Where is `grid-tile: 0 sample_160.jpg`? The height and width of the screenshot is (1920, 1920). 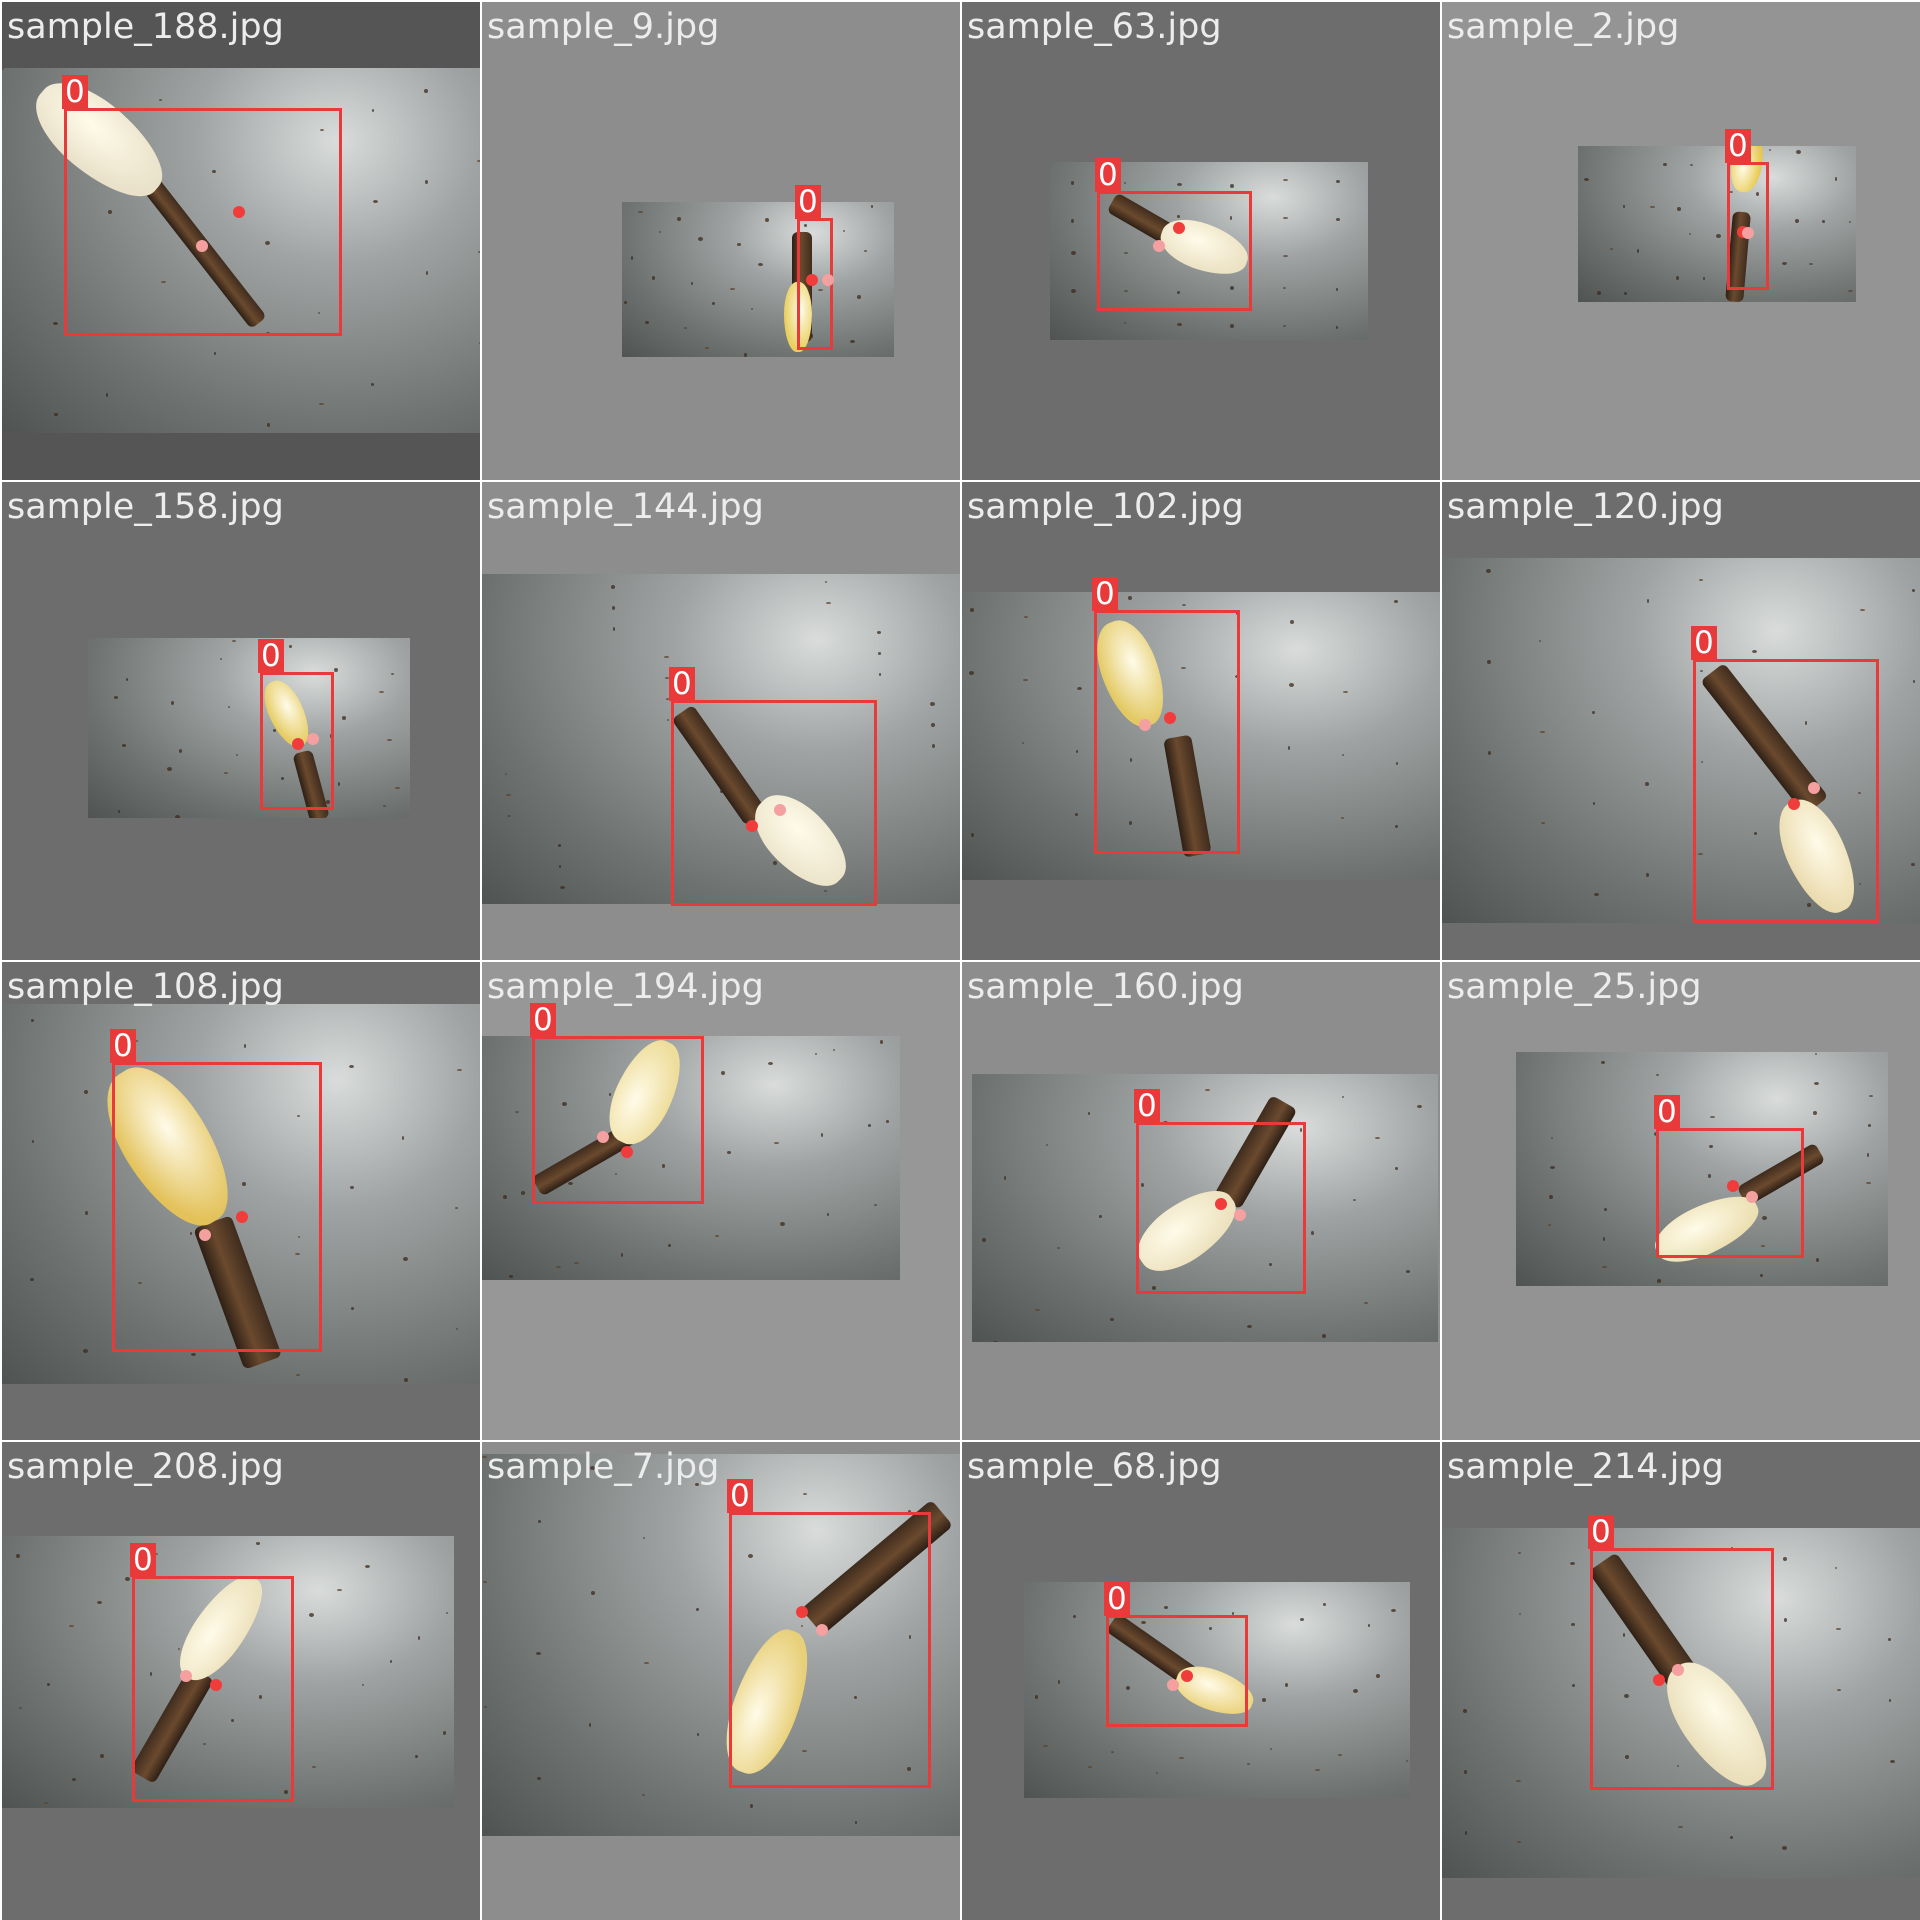 grid-tile: 0 sample_160.jpg is located at coordinates (1201, 1201).